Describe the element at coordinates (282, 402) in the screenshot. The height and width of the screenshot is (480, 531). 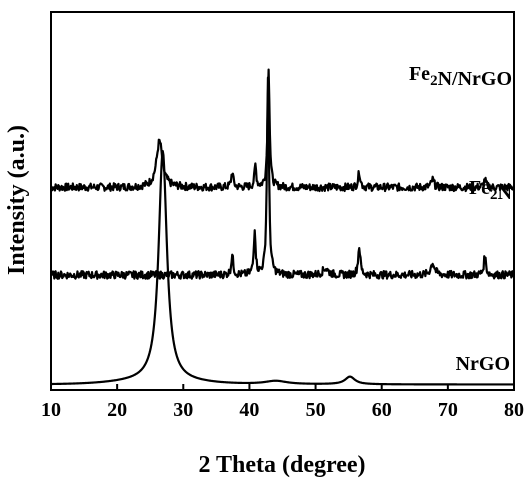
I see `x-axis-ticks: 10 20 30 40 50 60 70 80` at that location.